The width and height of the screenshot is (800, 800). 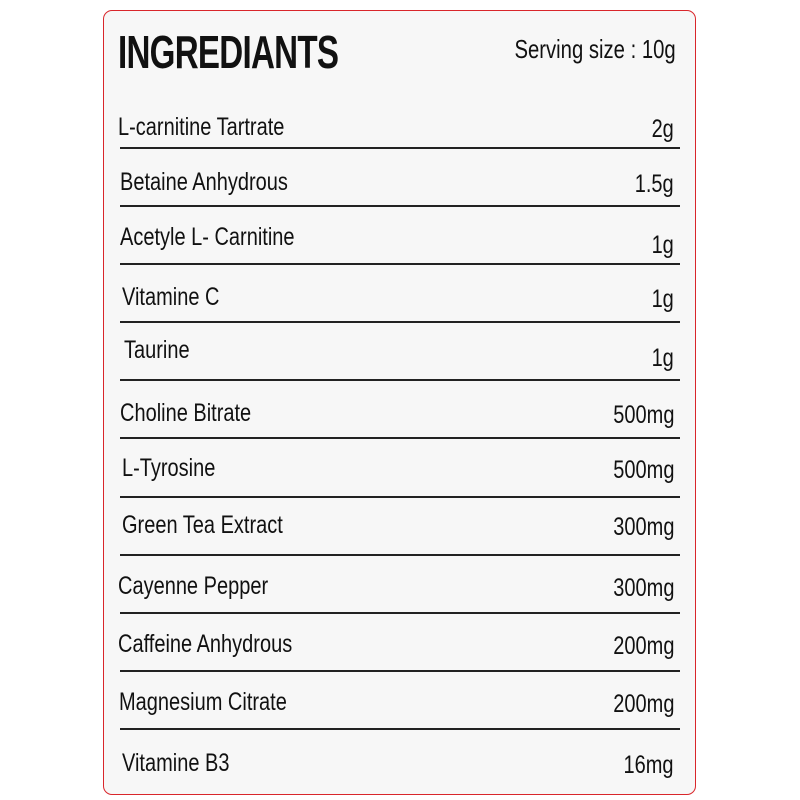 I want to click on ingredient-row: Cayenne Pepper 300mg, so click(x=399, y=586).